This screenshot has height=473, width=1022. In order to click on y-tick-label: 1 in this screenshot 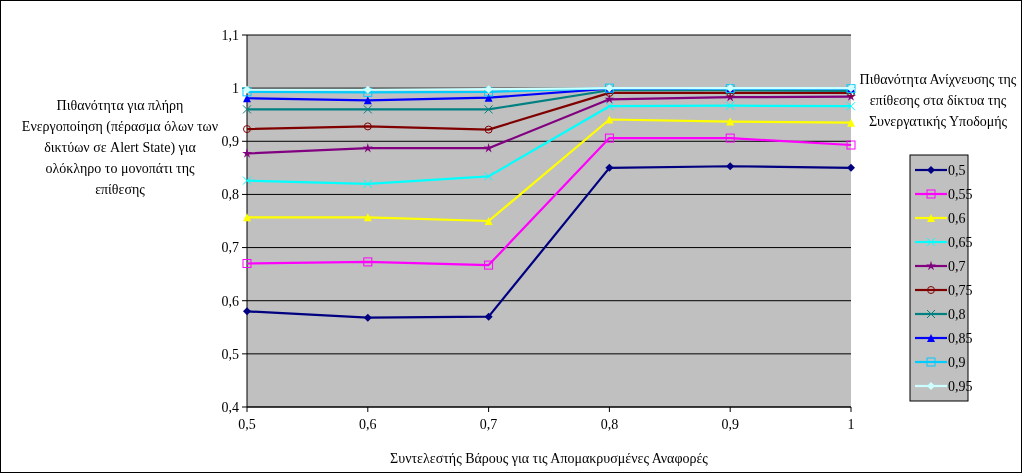, I will do `click(235, 89)`.